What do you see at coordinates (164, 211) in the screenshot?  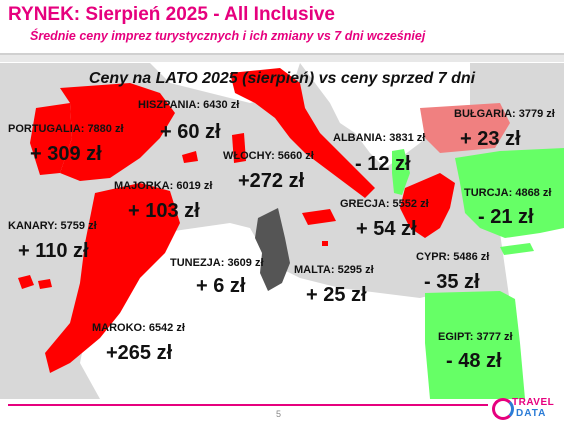 I see `change-majorka: + 103 zł` at bounding box center [164, 211].